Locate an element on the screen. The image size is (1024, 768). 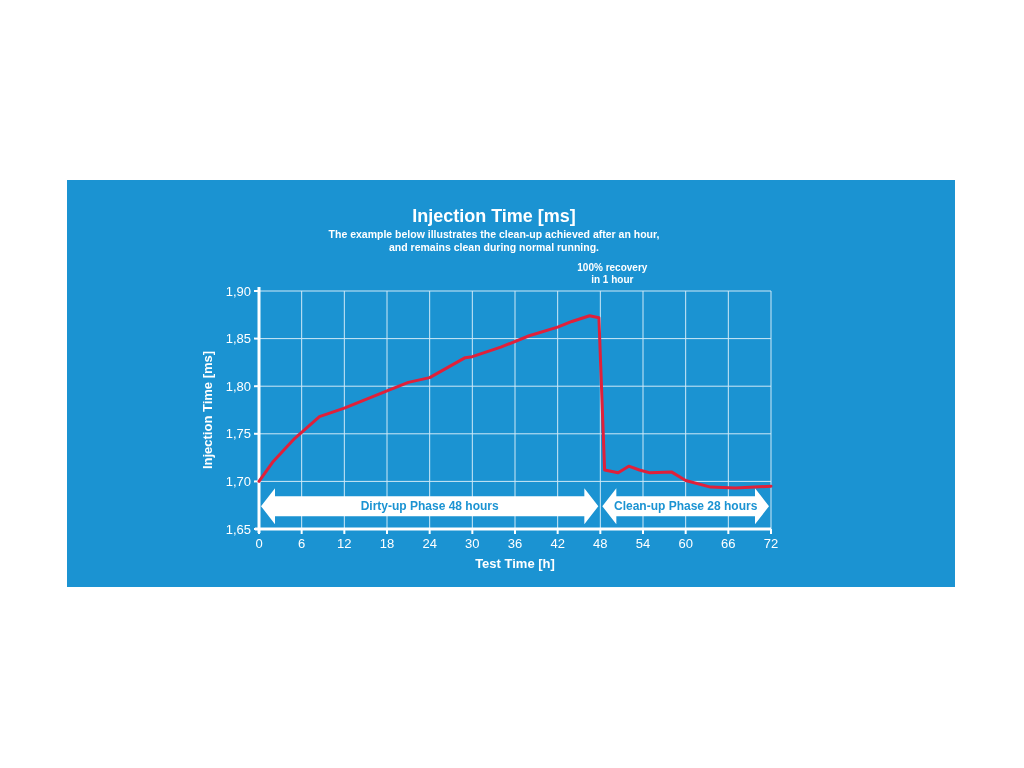
chart-subtitle: The example below illustrates the clean-up achieved after an hour, and remains clean during normal running. is located at coordinates (494, 240).